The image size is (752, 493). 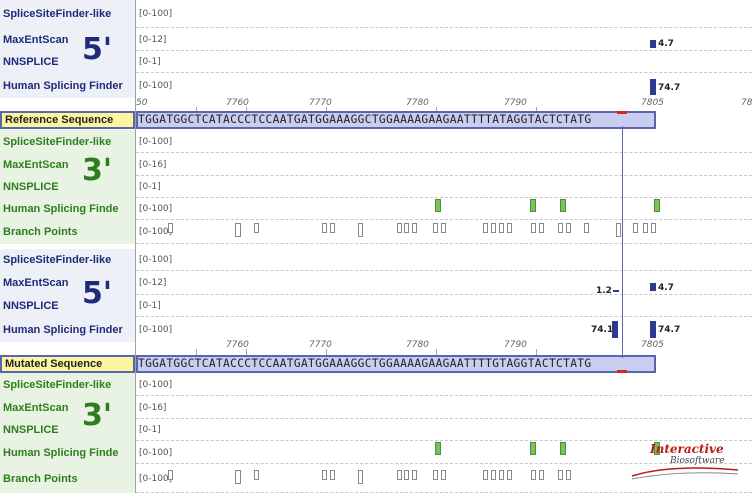 I want to click on interactive-biosoftware-logo: Interactive Biosoftware, so click(x=685, y=462).